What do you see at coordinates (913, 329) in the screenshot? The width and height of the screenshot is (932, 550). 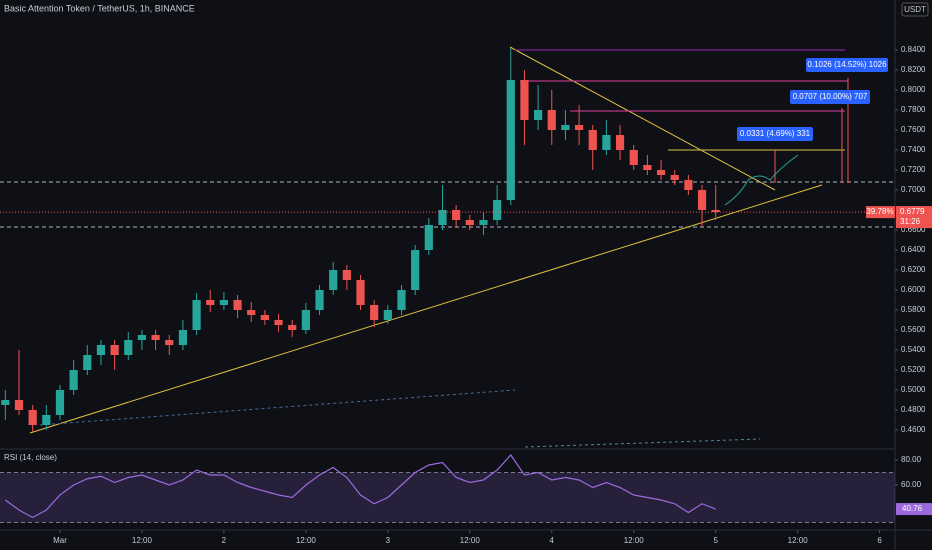 I see `y-tick-label: 0.5600` at bounding box center [913, 329].